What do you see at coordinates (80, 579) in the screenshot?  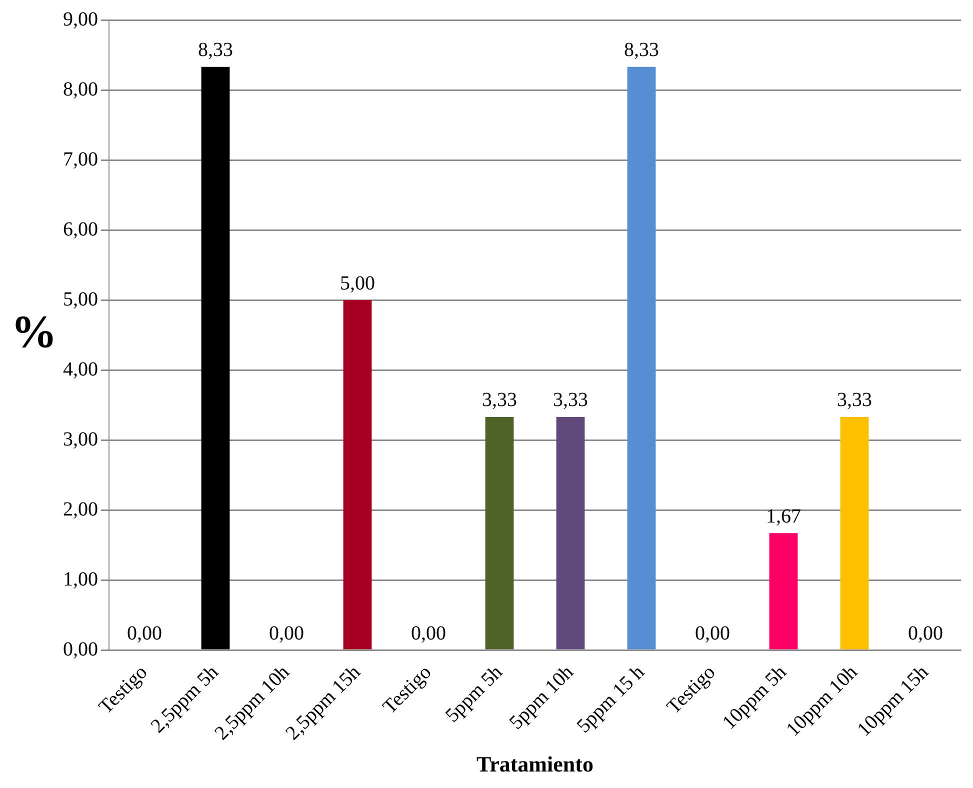 I see `y-tick-label: 1,00` at bounding box center [80, 579].